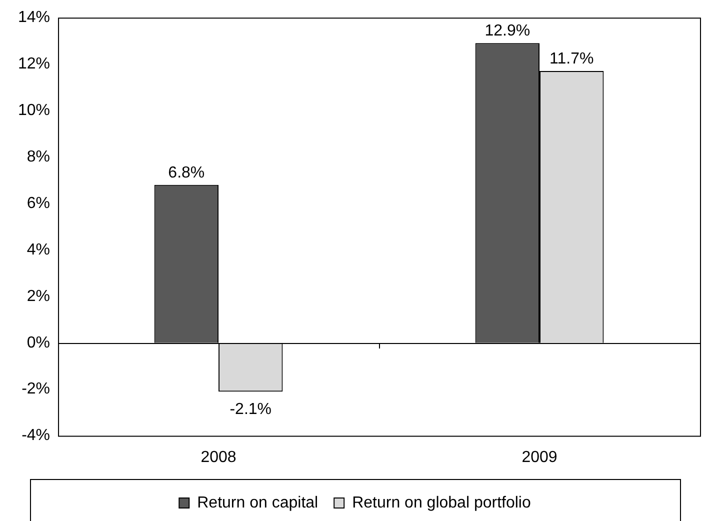 The height and width of the screenshot is (521, 704). I want to click on x-tick-label: 2009, so click(540, 457).